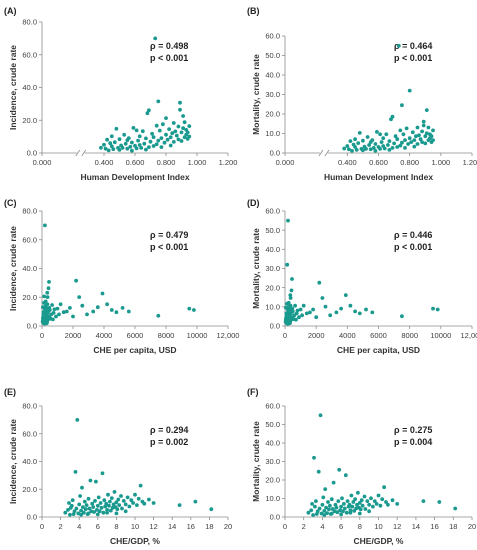 This screenshot has height=550, width=477. Describe the element at coordinates (323, 153) in the screenshot. I see `axis-break-gap` at that location.